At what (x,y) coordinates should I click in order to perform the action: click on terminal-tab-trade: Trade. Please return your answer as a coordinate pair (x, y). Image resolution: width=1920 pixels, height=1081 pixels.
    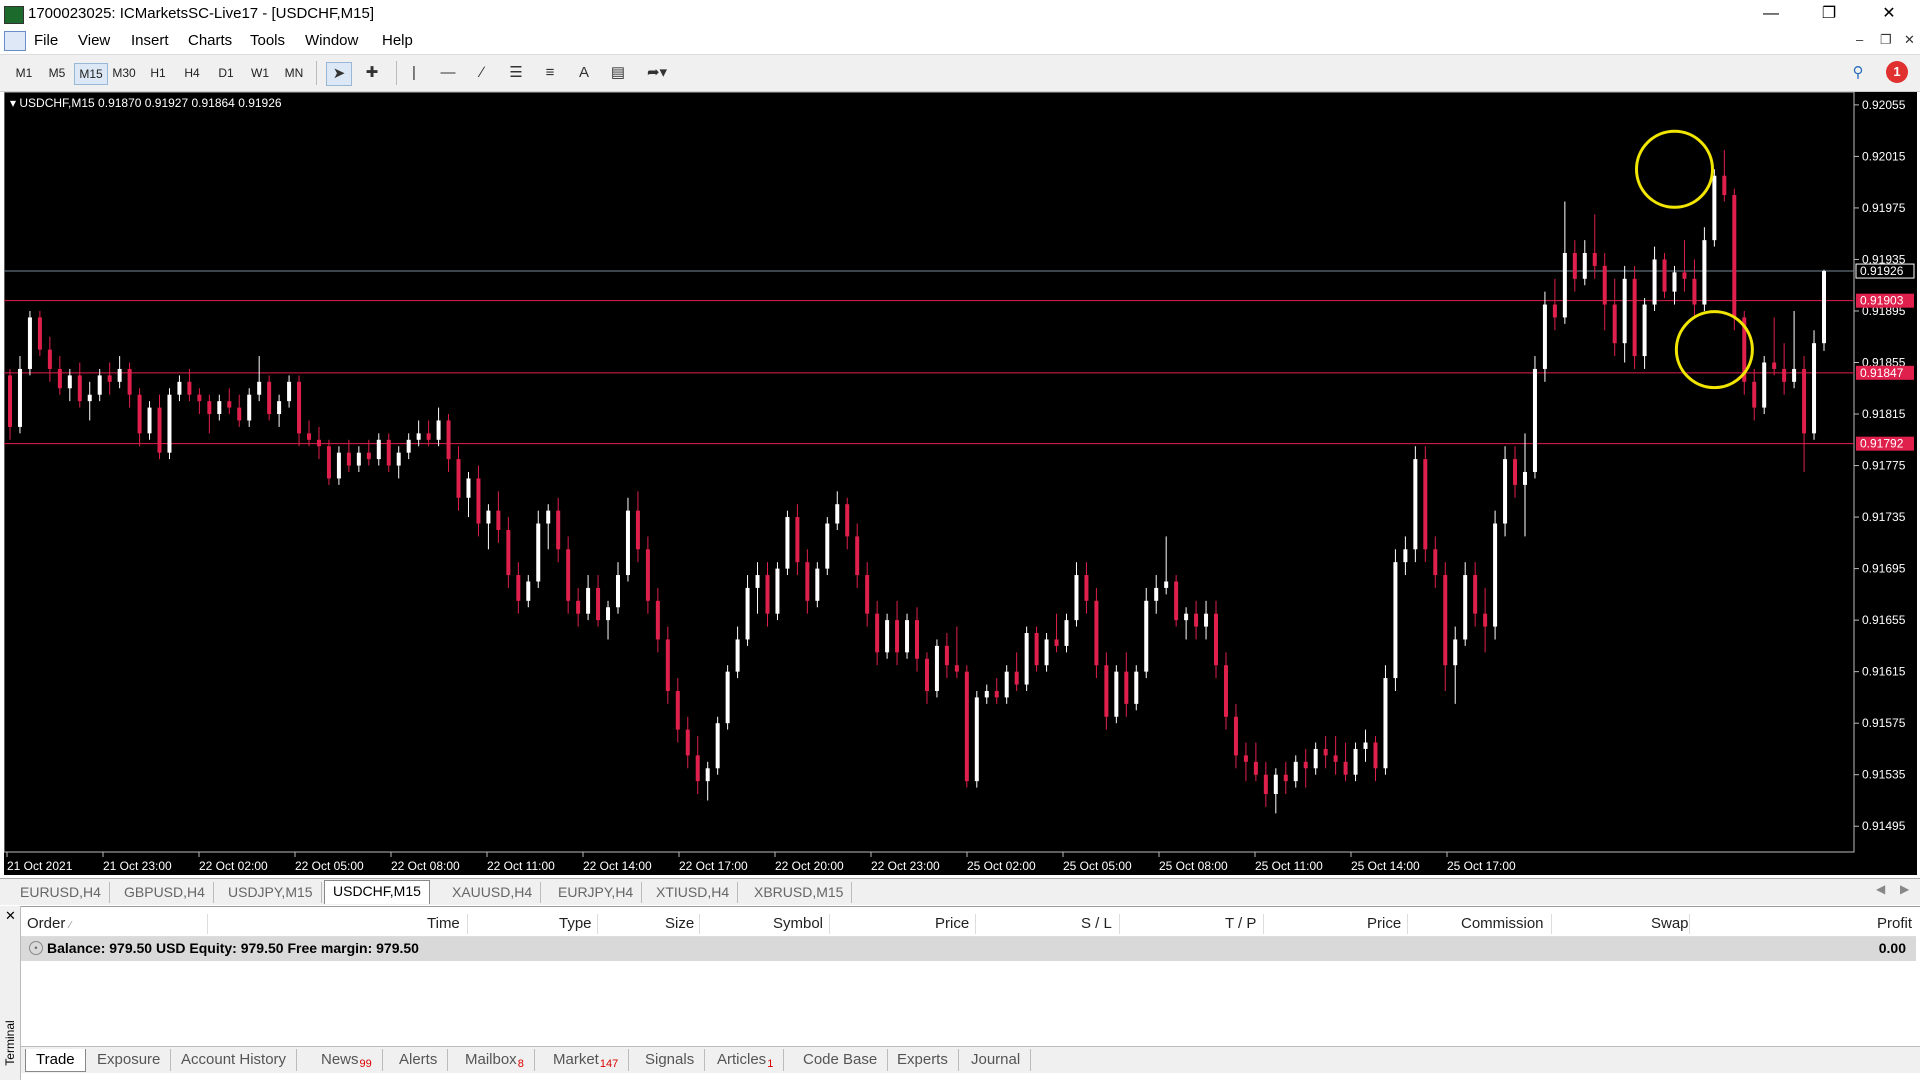
    Looking at the image, I should click on (55, 1060).